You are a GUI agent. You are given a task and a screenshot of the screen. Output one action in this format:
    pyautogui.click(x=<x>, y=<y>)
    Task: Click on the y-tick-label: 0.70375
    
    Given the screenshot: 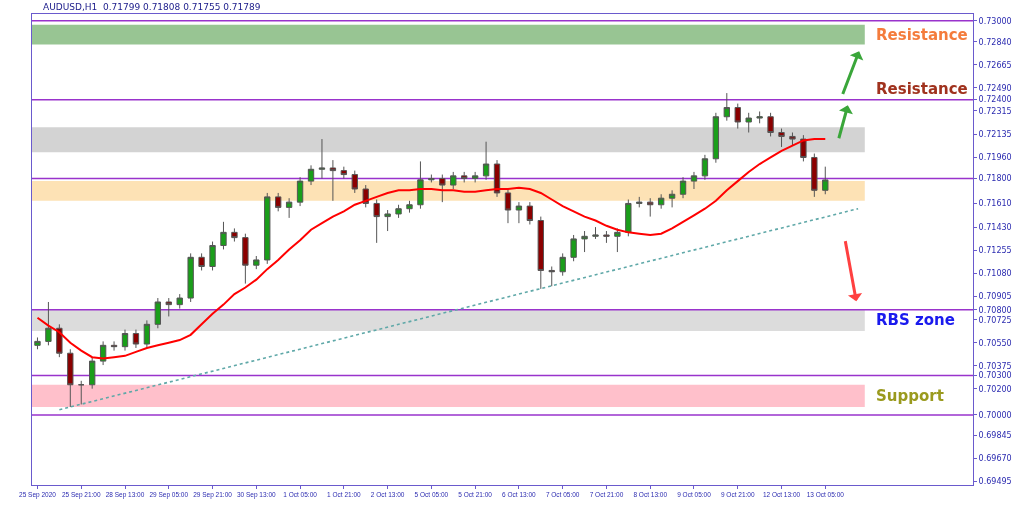 What is the action you would take?
    pyautogui.click(x=995, y=366)
    